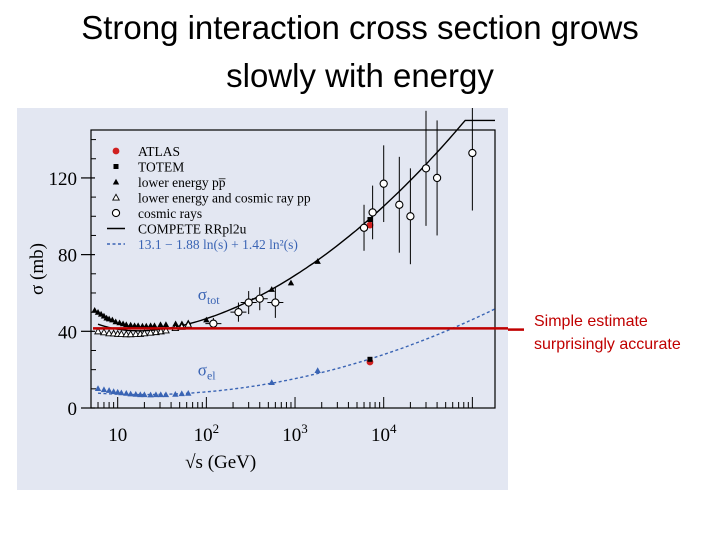  Describe the element at coordinates (37, 269) in the screenshot. I see `y-axis-label: σ (mb)` at that location.